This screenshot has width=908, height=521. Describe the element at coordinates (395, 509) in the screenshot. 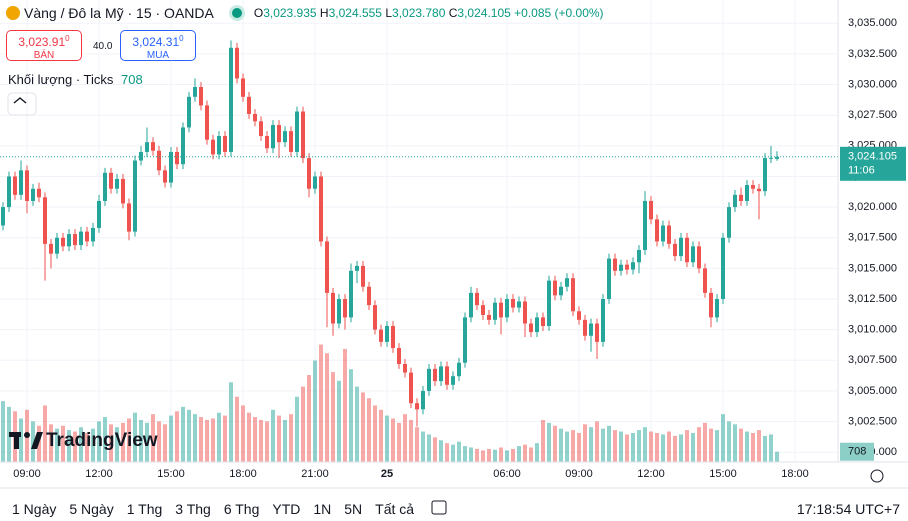

I see `range-button: Tất cả` at that location.